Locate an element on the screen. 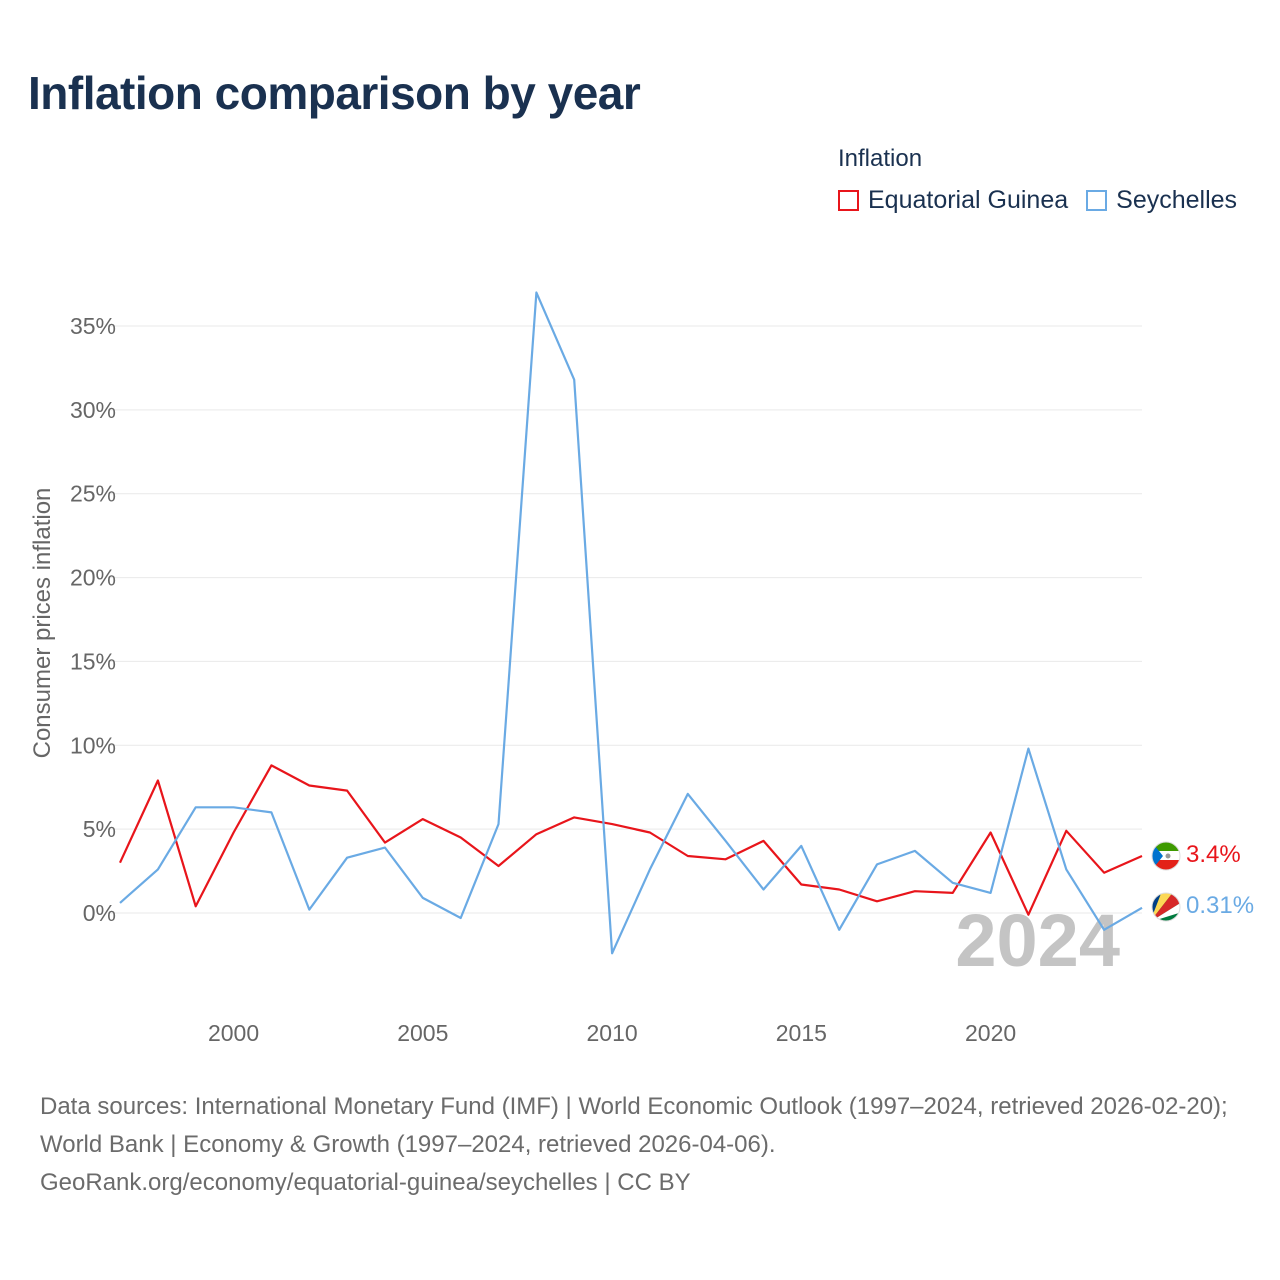  x-axis-ticks: 2000 2005 2010 2015 2020 is located at coordinates (612, 1033).